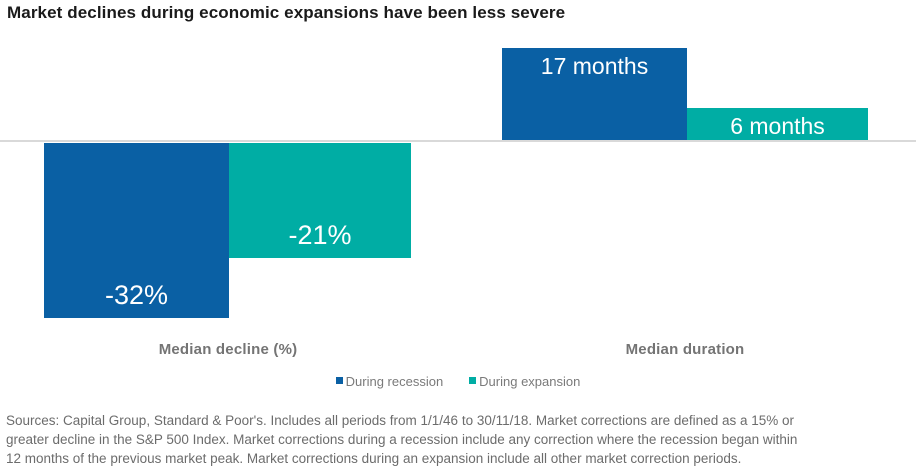 The image size is (916, 475). What do you see at coordinates (530, 381) in the screenshot?
I see `legend-expansion-label: During expansion` at bounding box center [530, 381].